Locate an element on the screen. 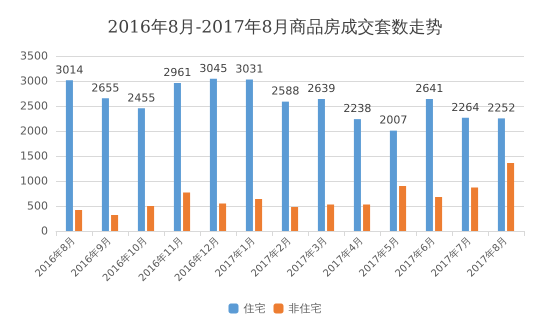 The height and width of the screenshot is (331, 550). data-label: 2455 is located at coordinates (141, 97).